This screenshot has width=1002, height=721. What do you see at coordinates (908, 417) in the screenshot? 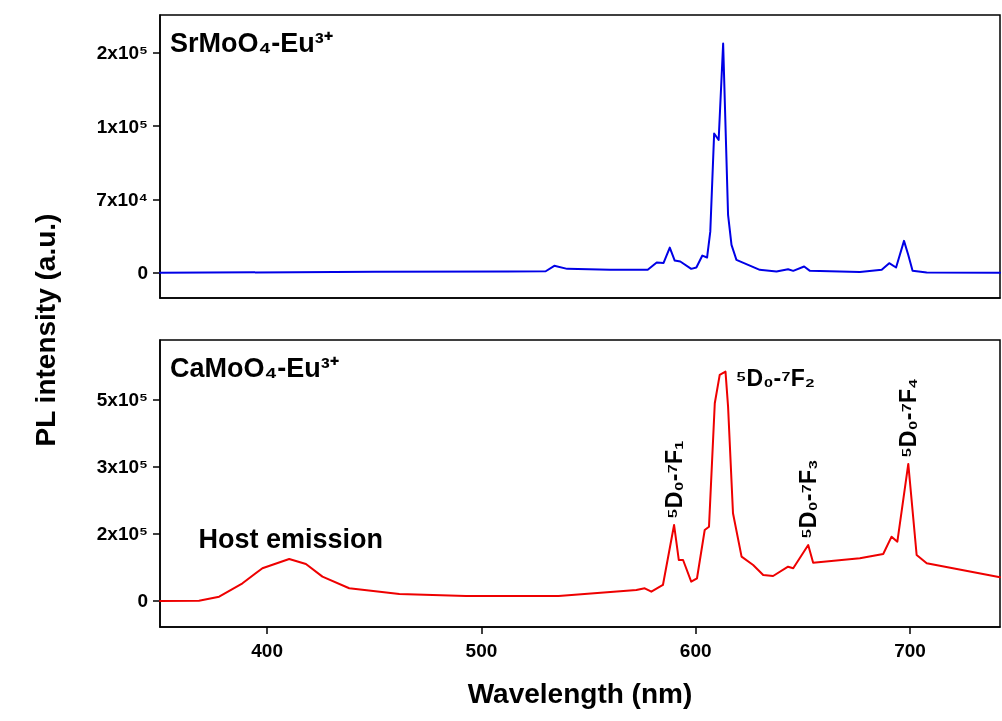
I see `annotation: ⁵D₀-⁷F₄` at bounding box center [908, 417].